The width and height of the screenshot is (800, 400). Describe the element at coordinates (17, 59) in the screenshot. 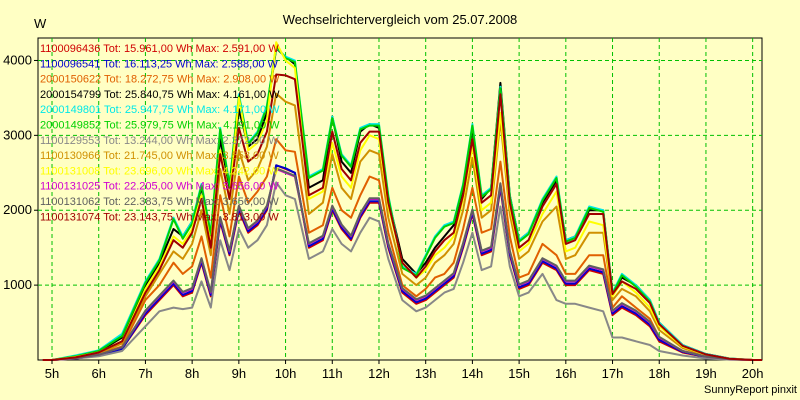

I see `y-tick-label: 4000` at that location.